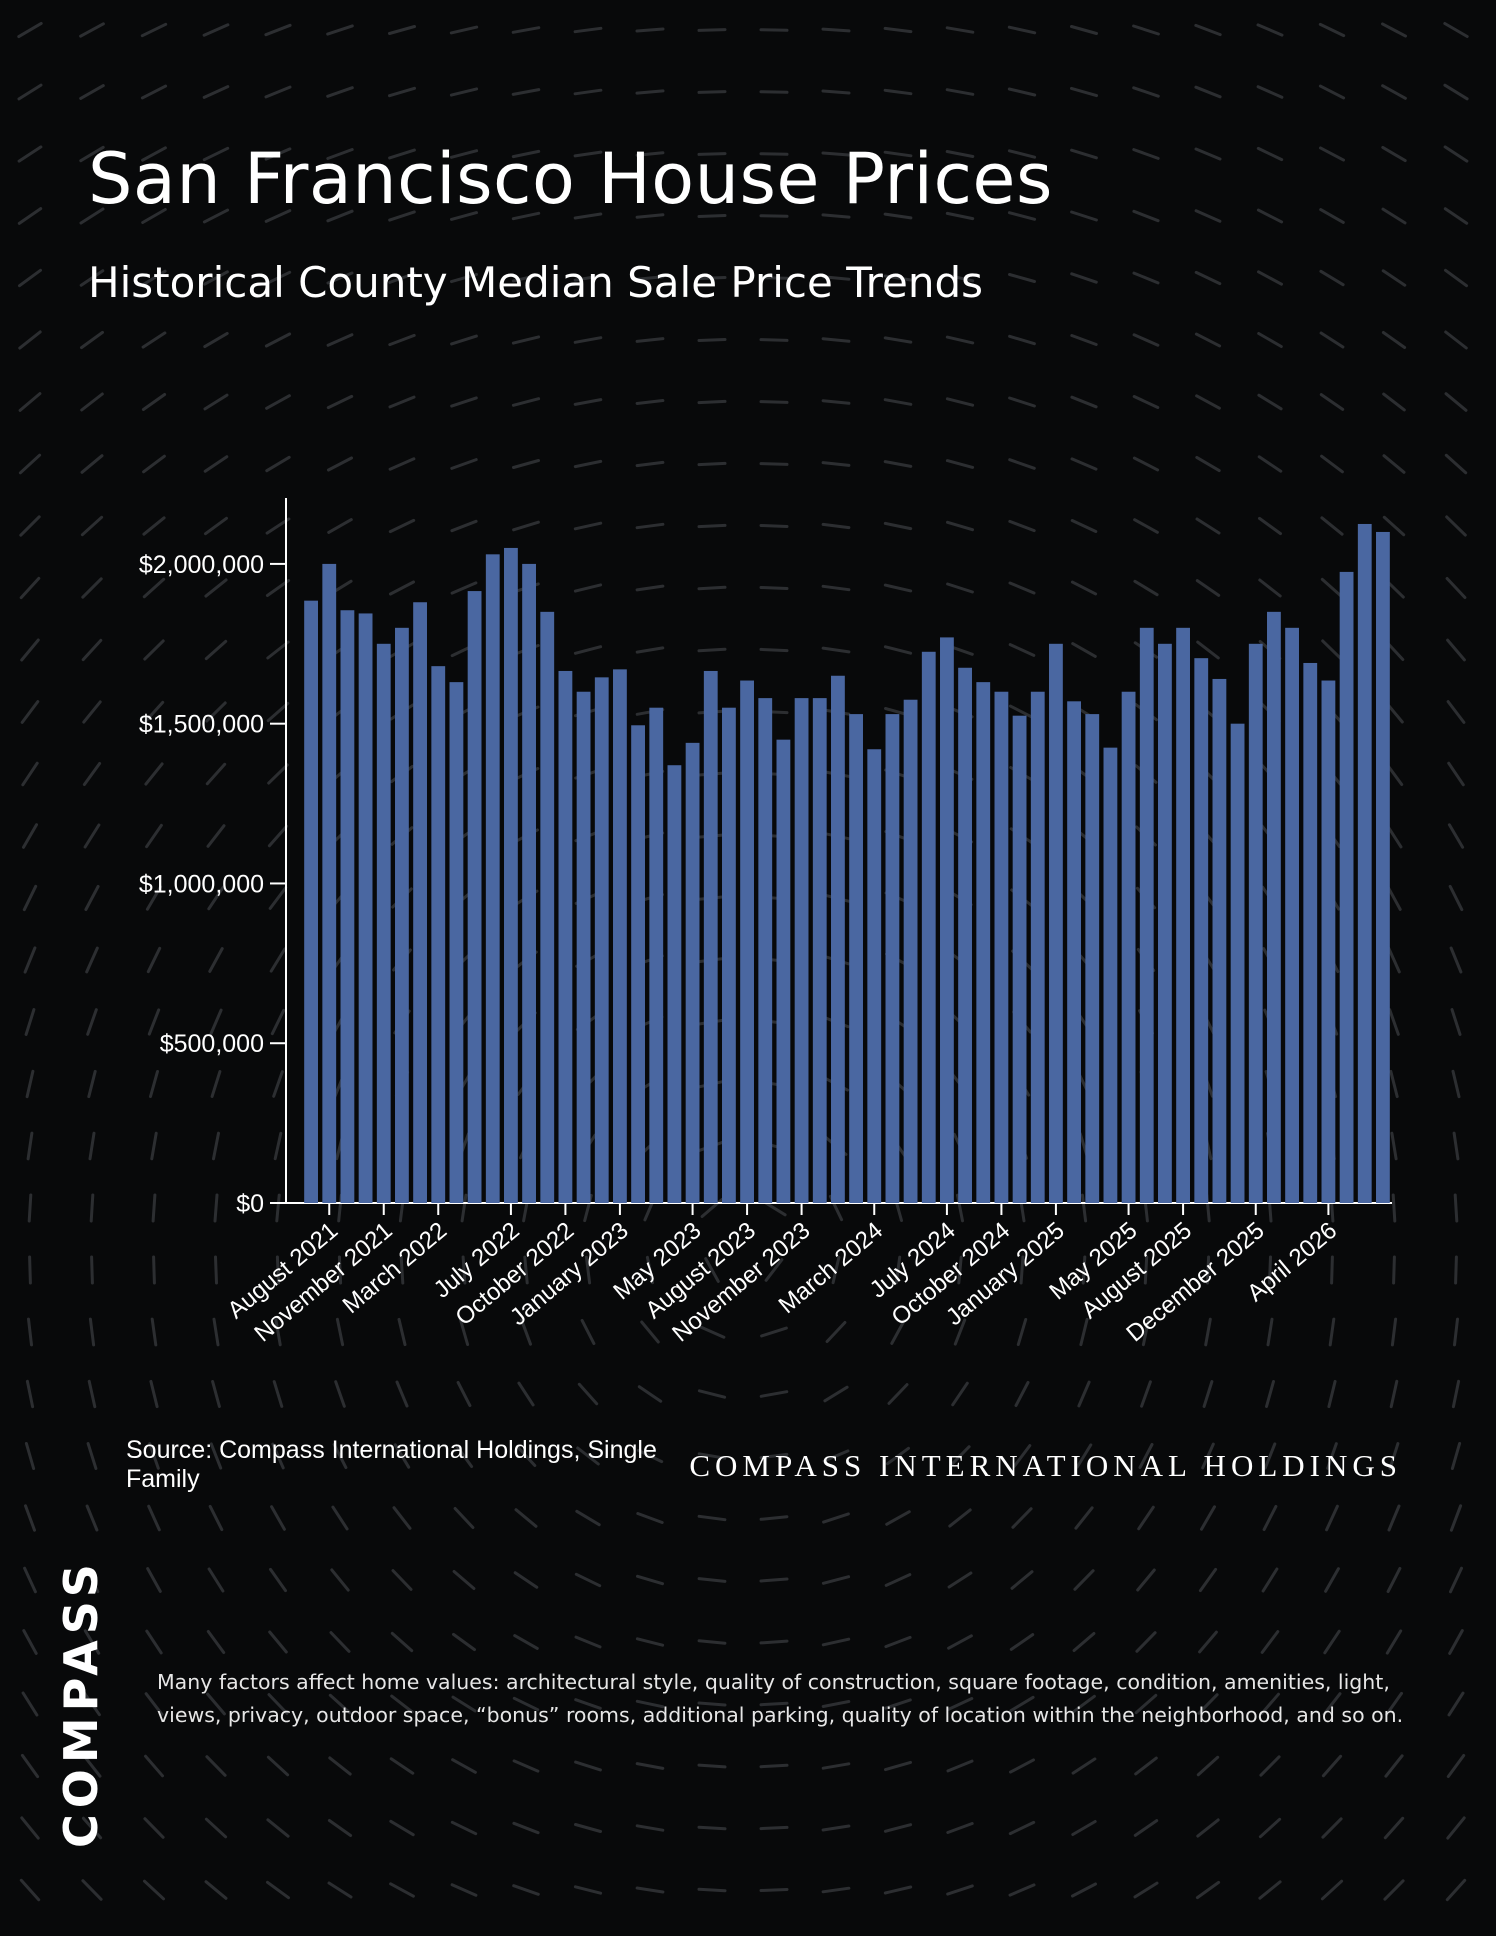 This screenshot has width=1496, height=1936. What do you see at coordinates (212, 1044) in the screenshot?
I see `y-tick-label: $500,000` at bounding box center [212, 1044].